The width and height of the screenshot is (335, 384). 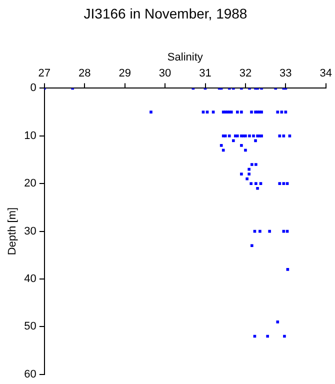 What do you see at coordinates (326, 74) in the screenshot?
I see `x-tick-label: 34` at bounding box center [326, 74].